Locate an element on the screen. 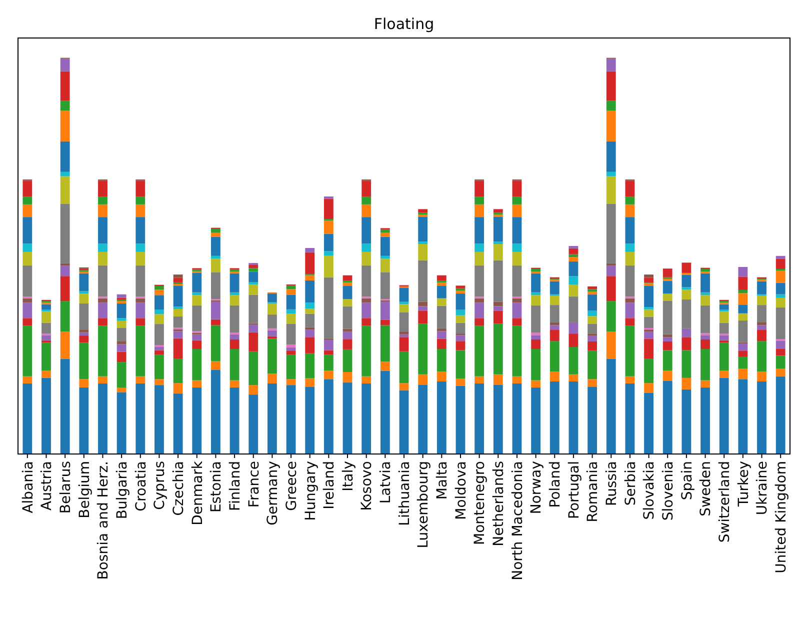 This screenshot has width=800, height=632. x-tick-label: Croatia is located at coordinates (141, 486).